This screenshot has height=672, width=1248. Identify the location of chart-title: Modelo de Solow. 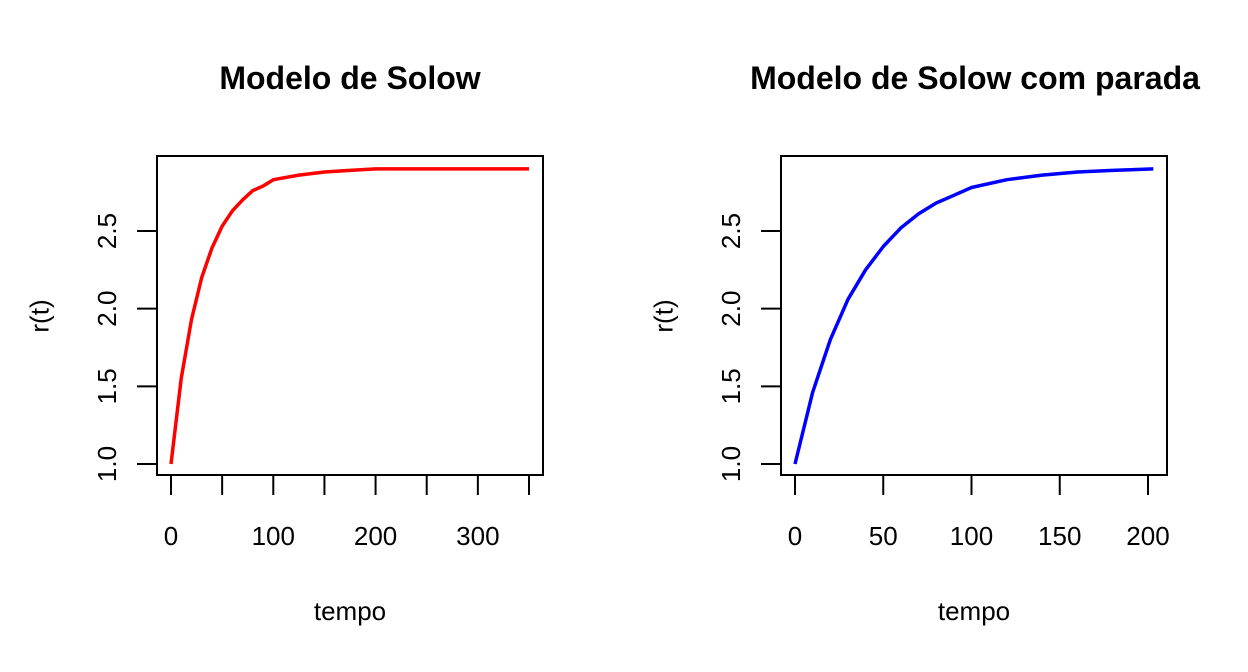
(350, 78).